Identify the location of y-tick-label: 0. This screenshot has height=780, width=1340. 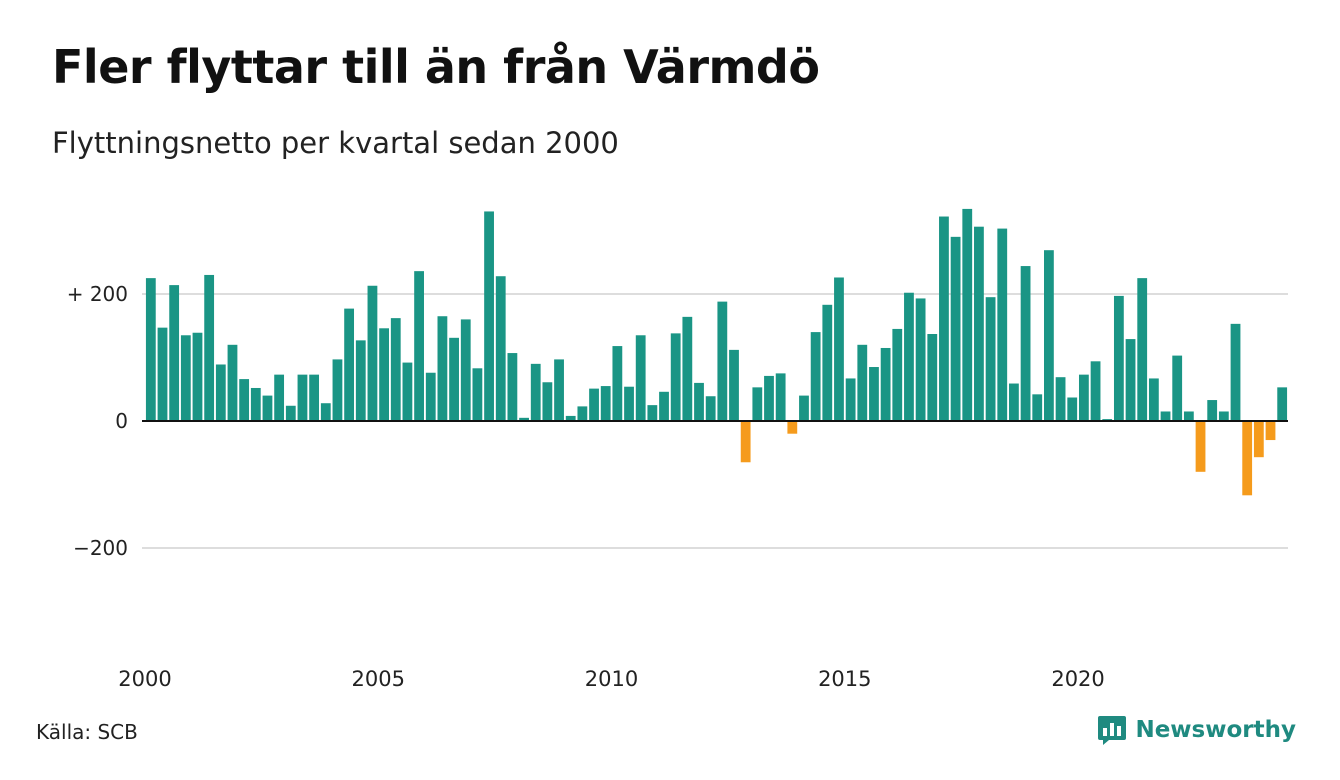
(121, 421).